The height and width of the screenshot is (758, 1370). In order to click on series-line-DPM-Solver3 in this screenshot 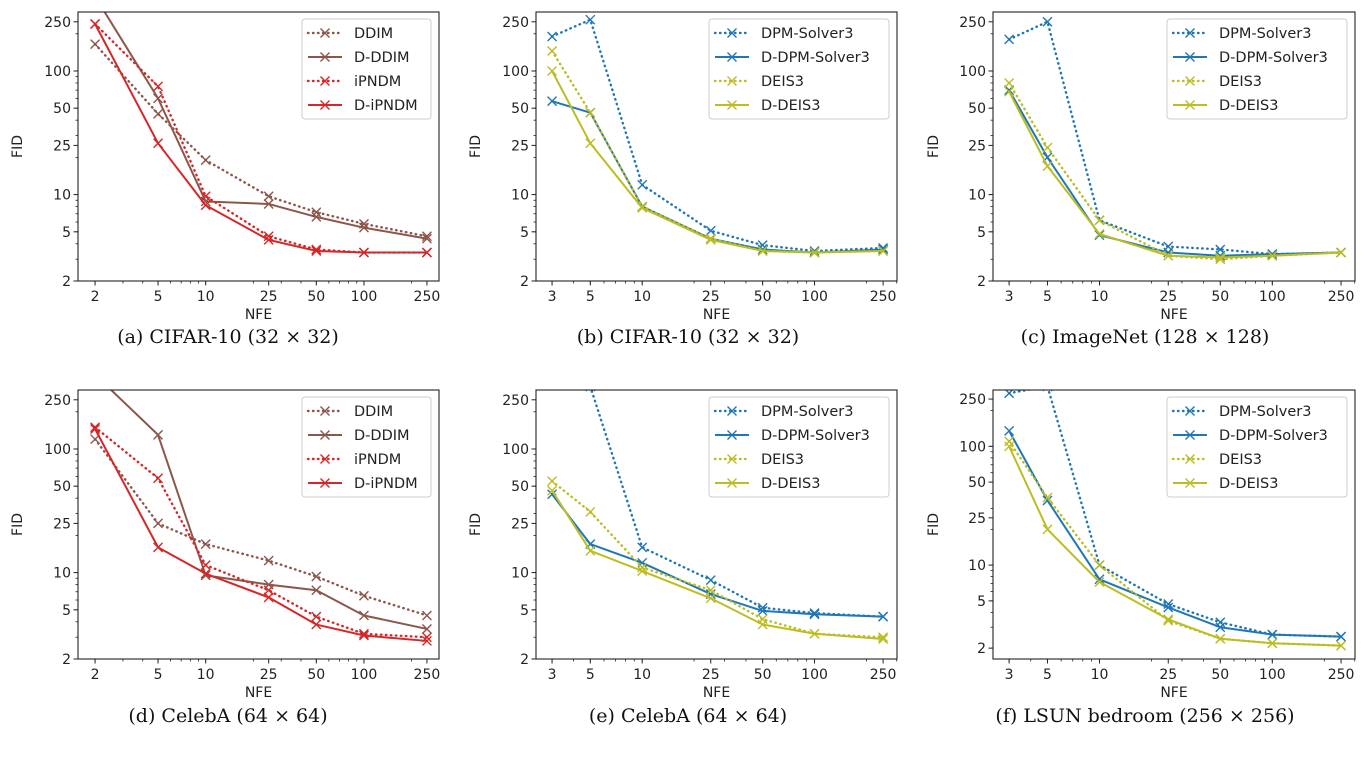, I will do `click(737, 504)`.